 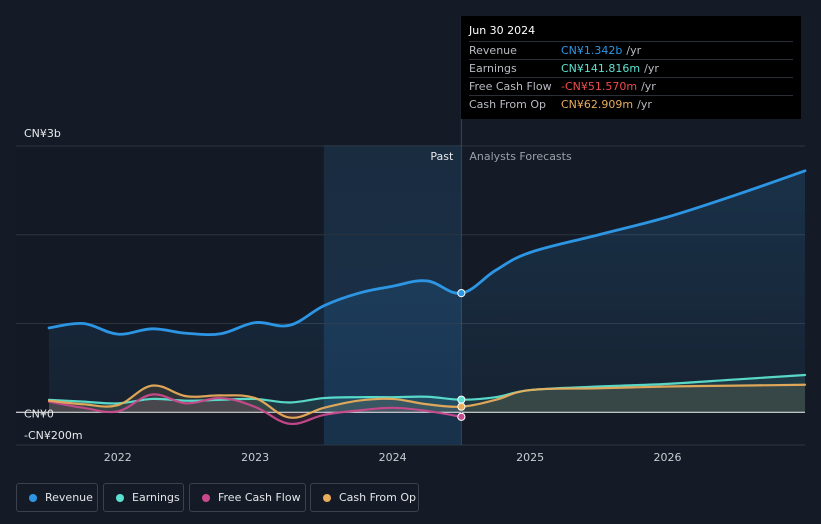 I want to click on tooltip-label: Free Cash Flow, so click(x=510, y=86).